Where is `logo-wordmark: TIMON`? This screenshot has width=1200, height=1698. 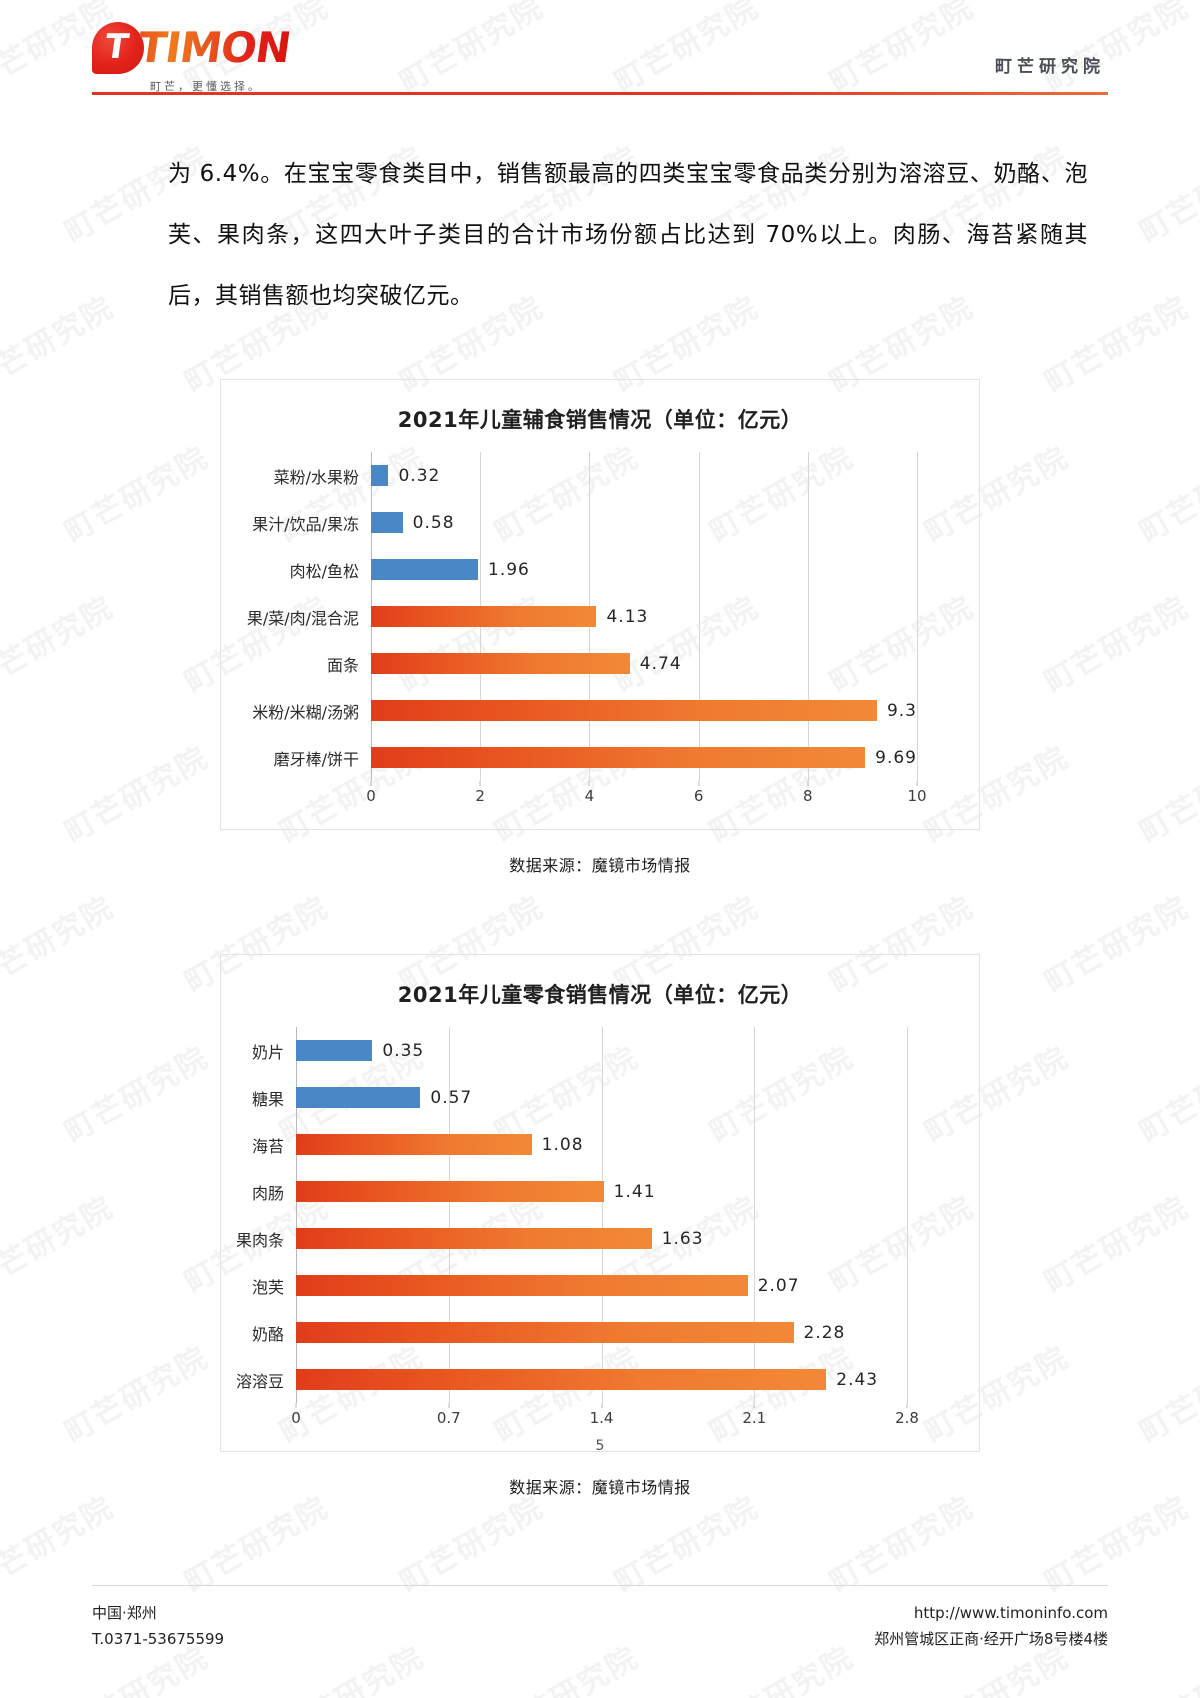
logo-wordmark: TIMON is located at coordinates (214, 47).